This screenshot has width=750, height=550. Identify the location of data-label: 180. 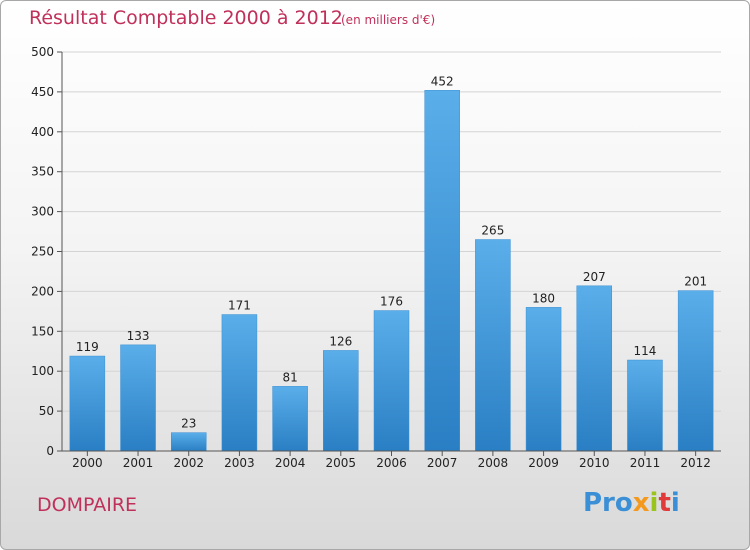
(543, 298).